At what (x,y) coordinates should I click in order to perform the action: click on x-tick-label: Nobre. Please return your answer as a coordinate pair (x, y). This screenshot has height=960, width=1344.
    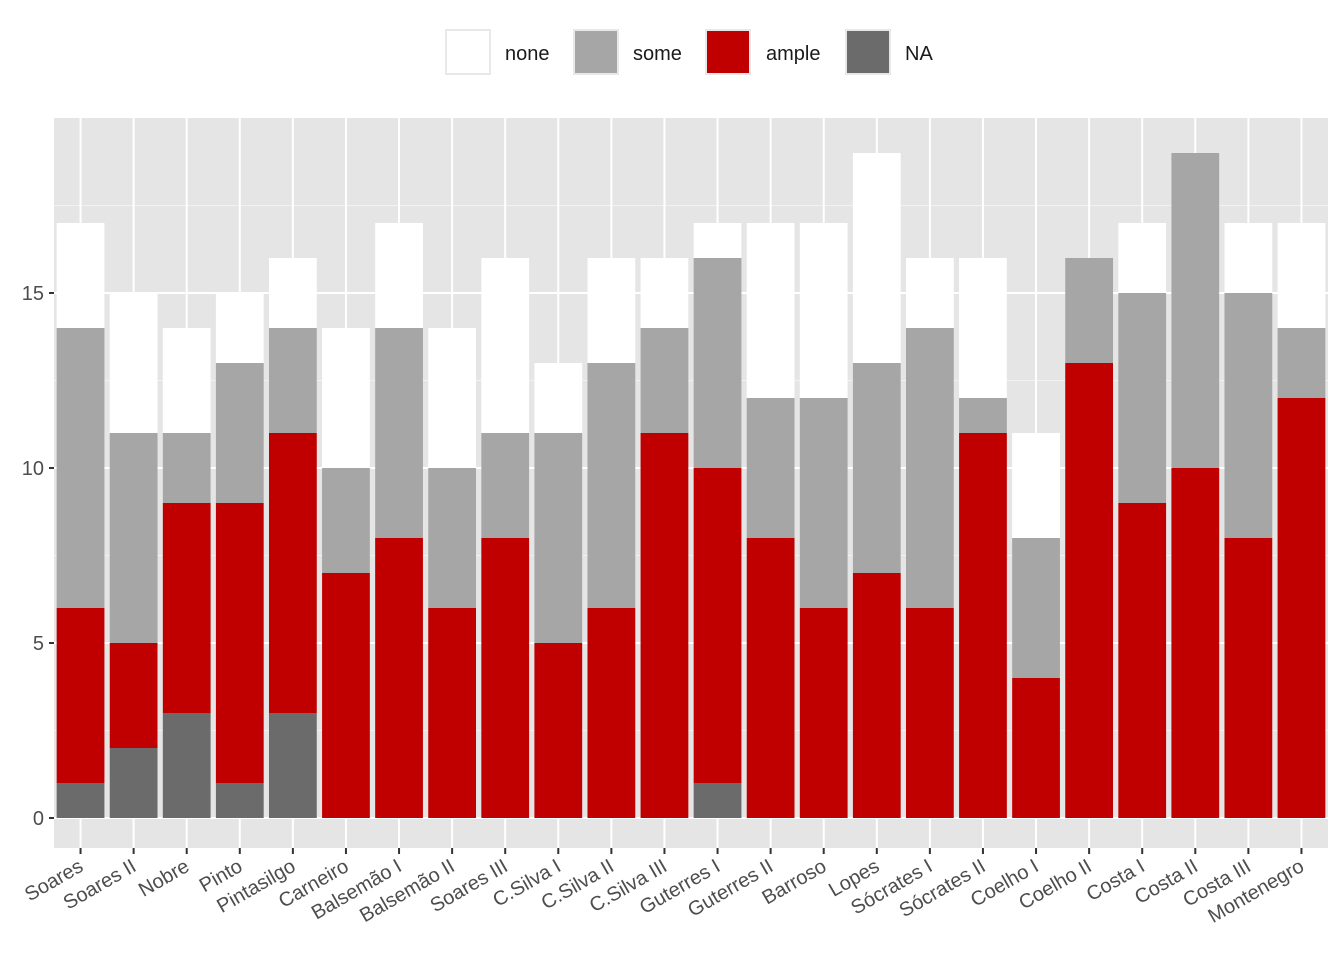
    Looking at the image, I should click on (164, 878).